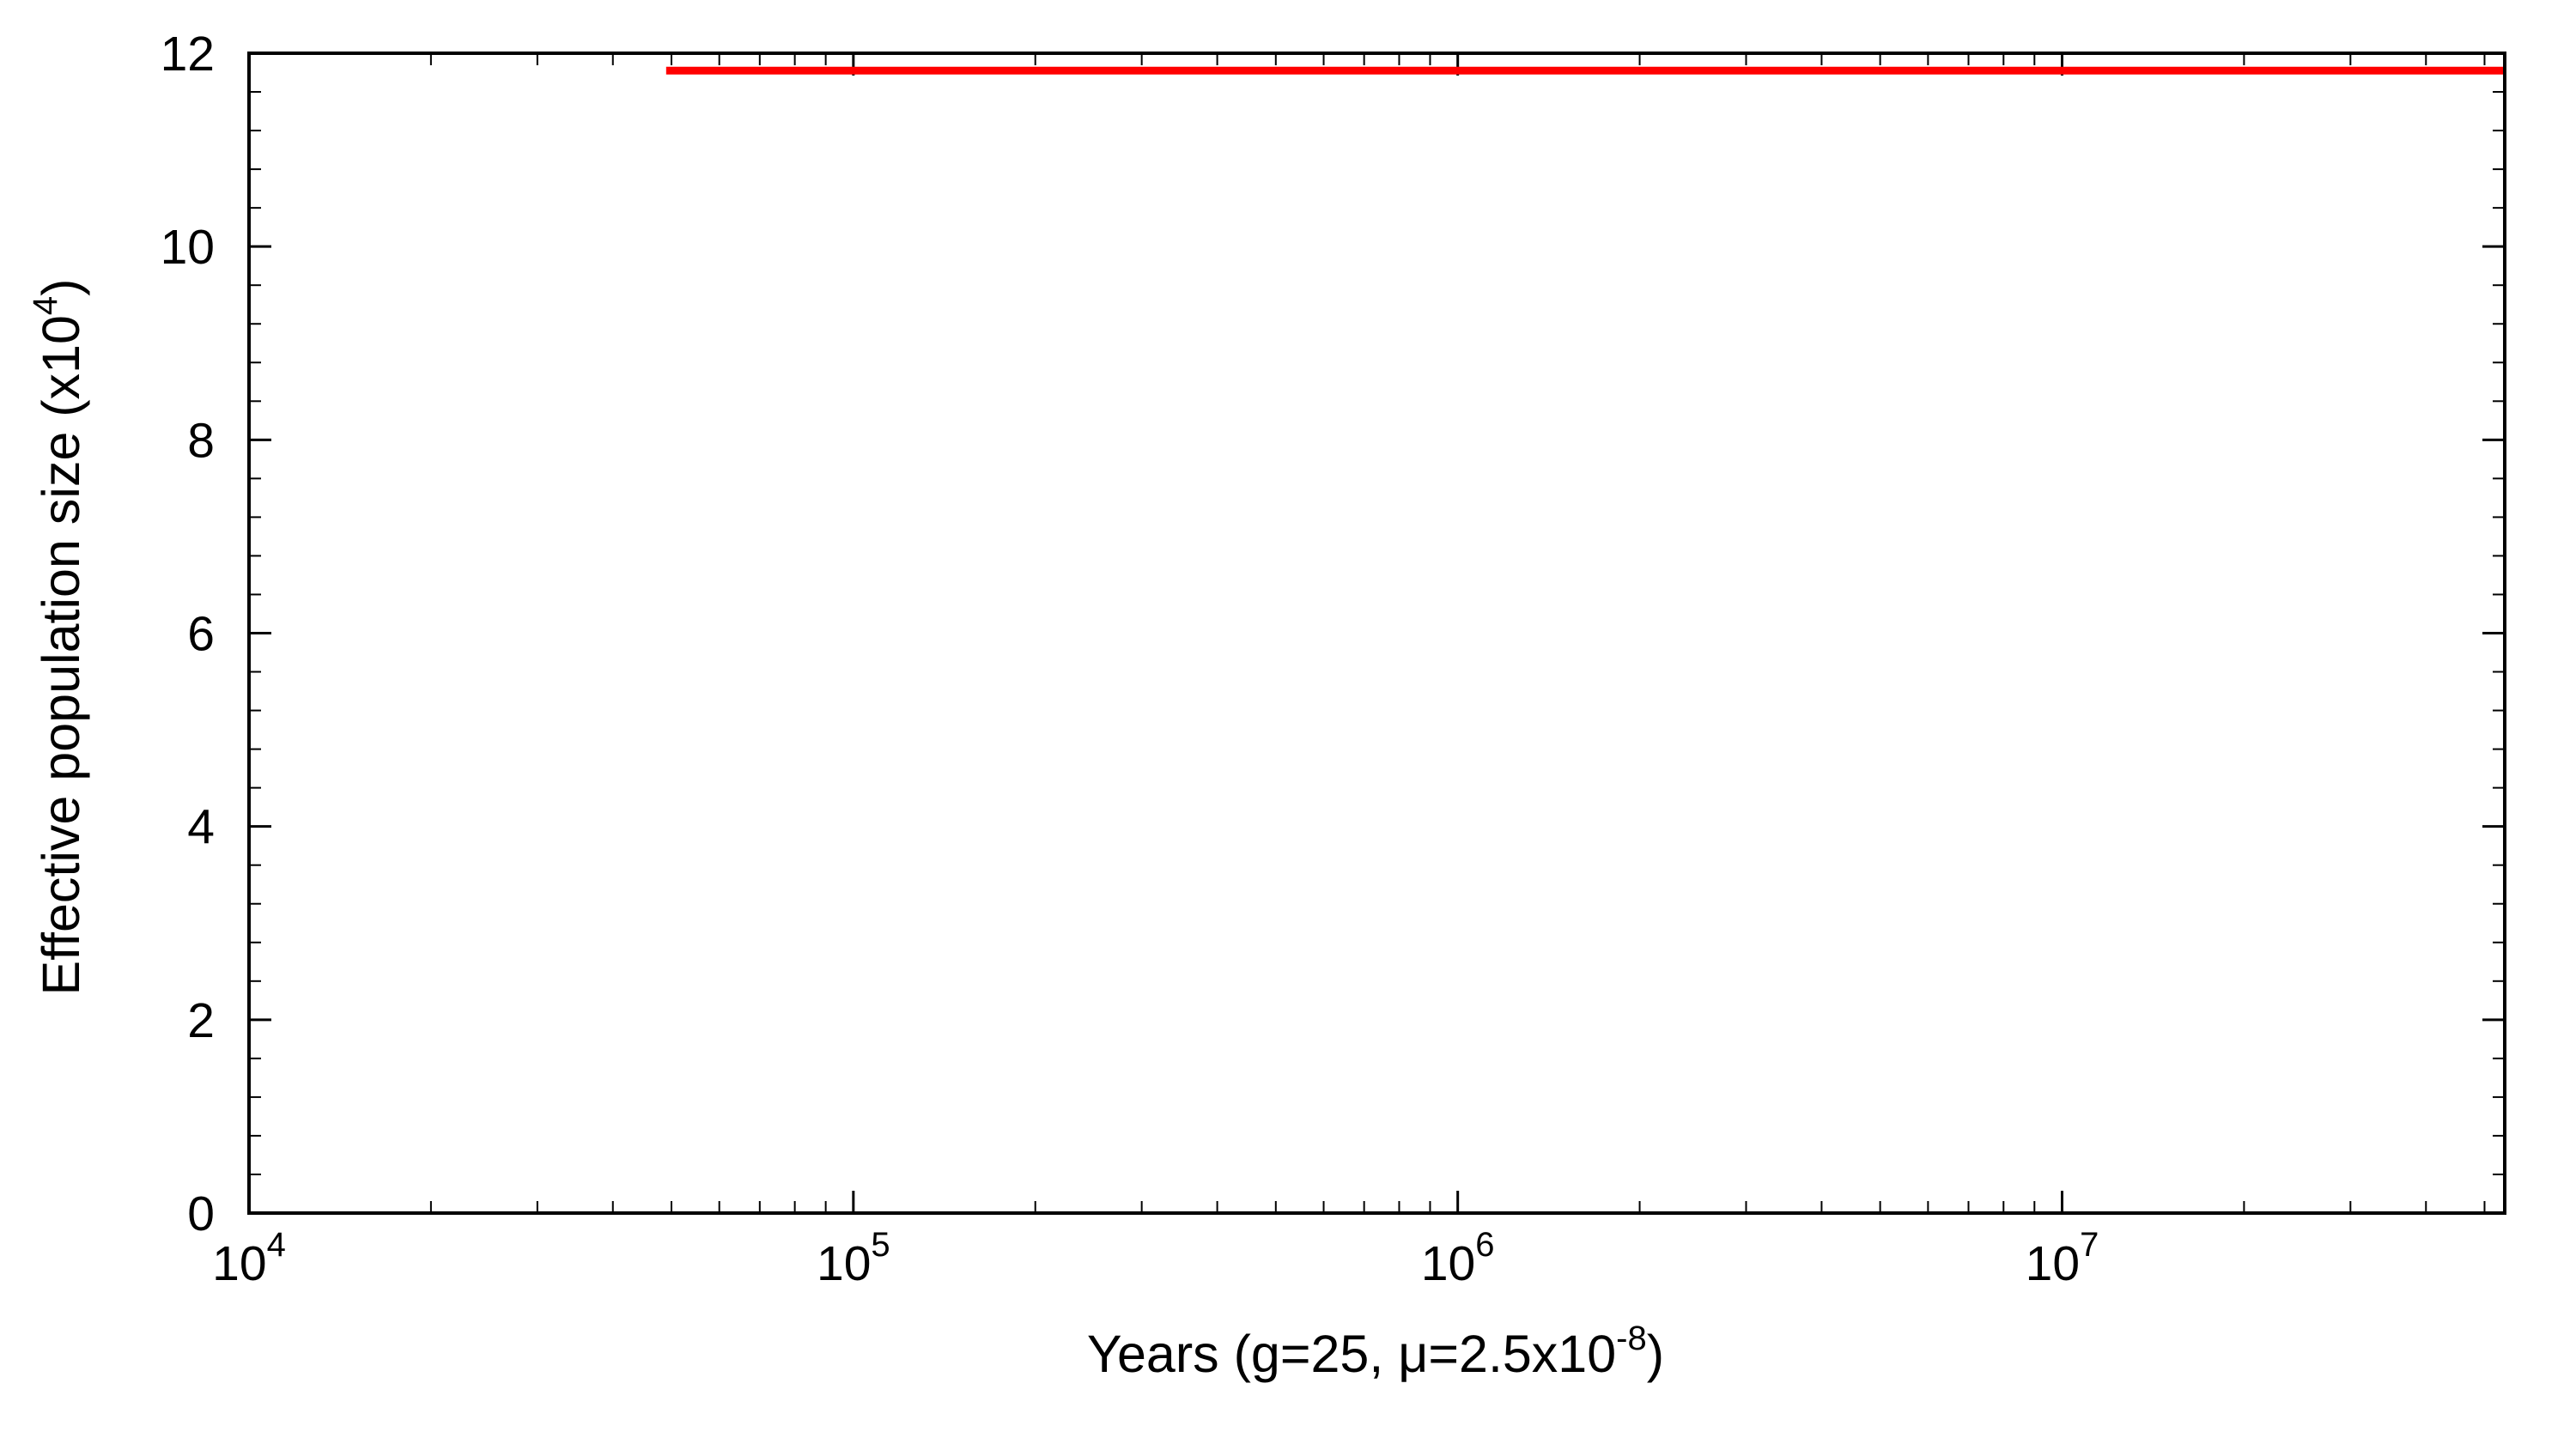 The height and width of the screenshot is (1438, 2576). What do you see at coordinates (1155, 1258) in the screenshot?
I see `x-tick-labels: 10⁴ 10⁵ 10⁶ 10⁷` at bounding box center [1155, 1258].